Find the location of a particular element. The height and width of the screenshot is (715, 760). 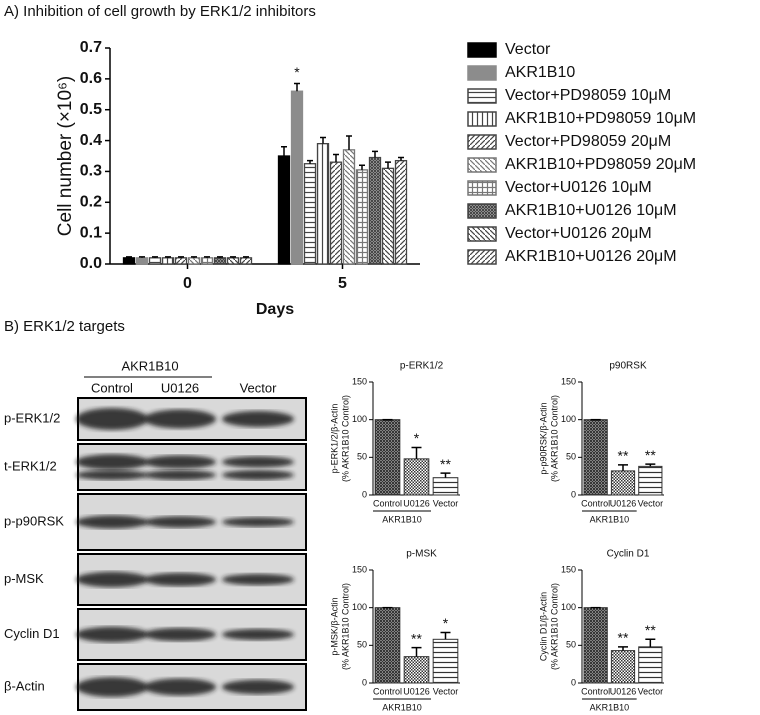

legend-label: Vector is located at coordinates (528, 49).